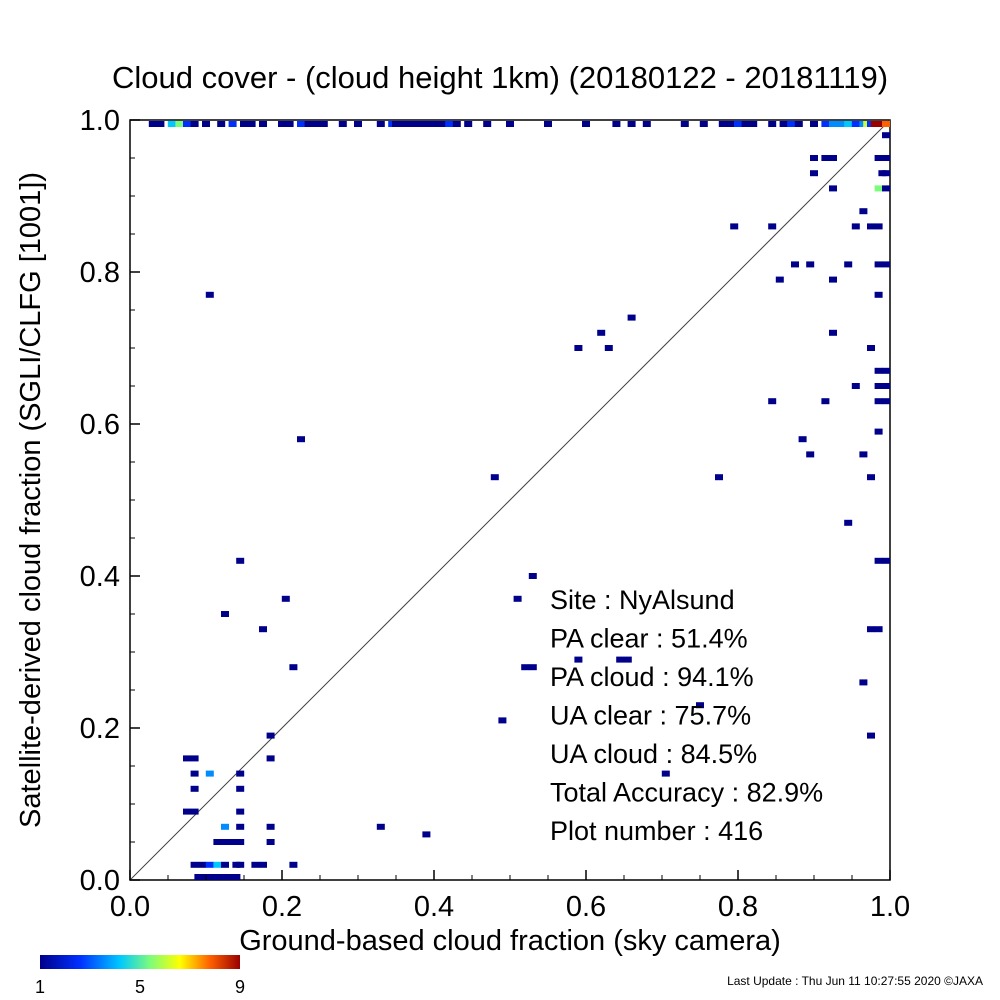  What do you see at coordinates (434, 907) in the screenshot?
I see `x-tick-label: 0.4` at bounding box center [434, 907].